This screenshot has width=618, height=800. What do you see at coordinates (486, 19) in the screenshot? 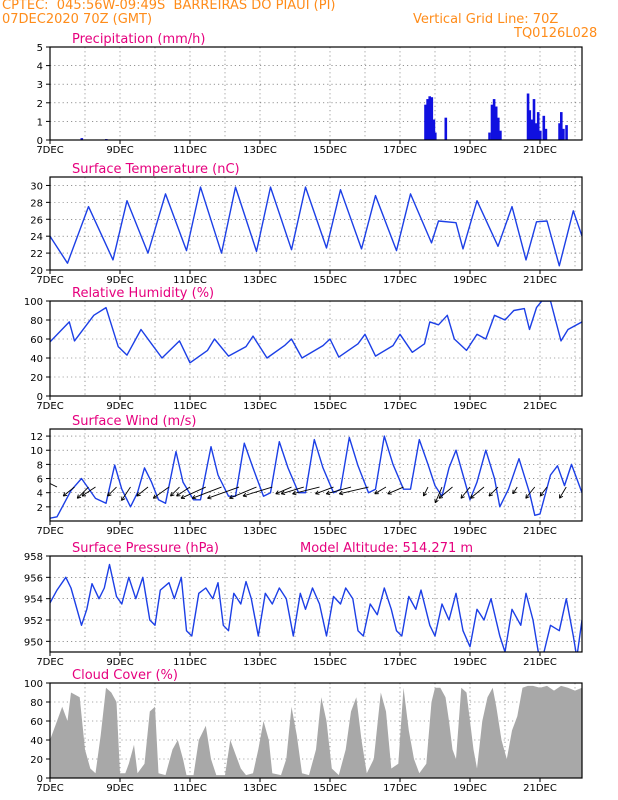
I see `grid-line-note: Vertical Grid Line: 70Z` at bounding box center [486, 19].